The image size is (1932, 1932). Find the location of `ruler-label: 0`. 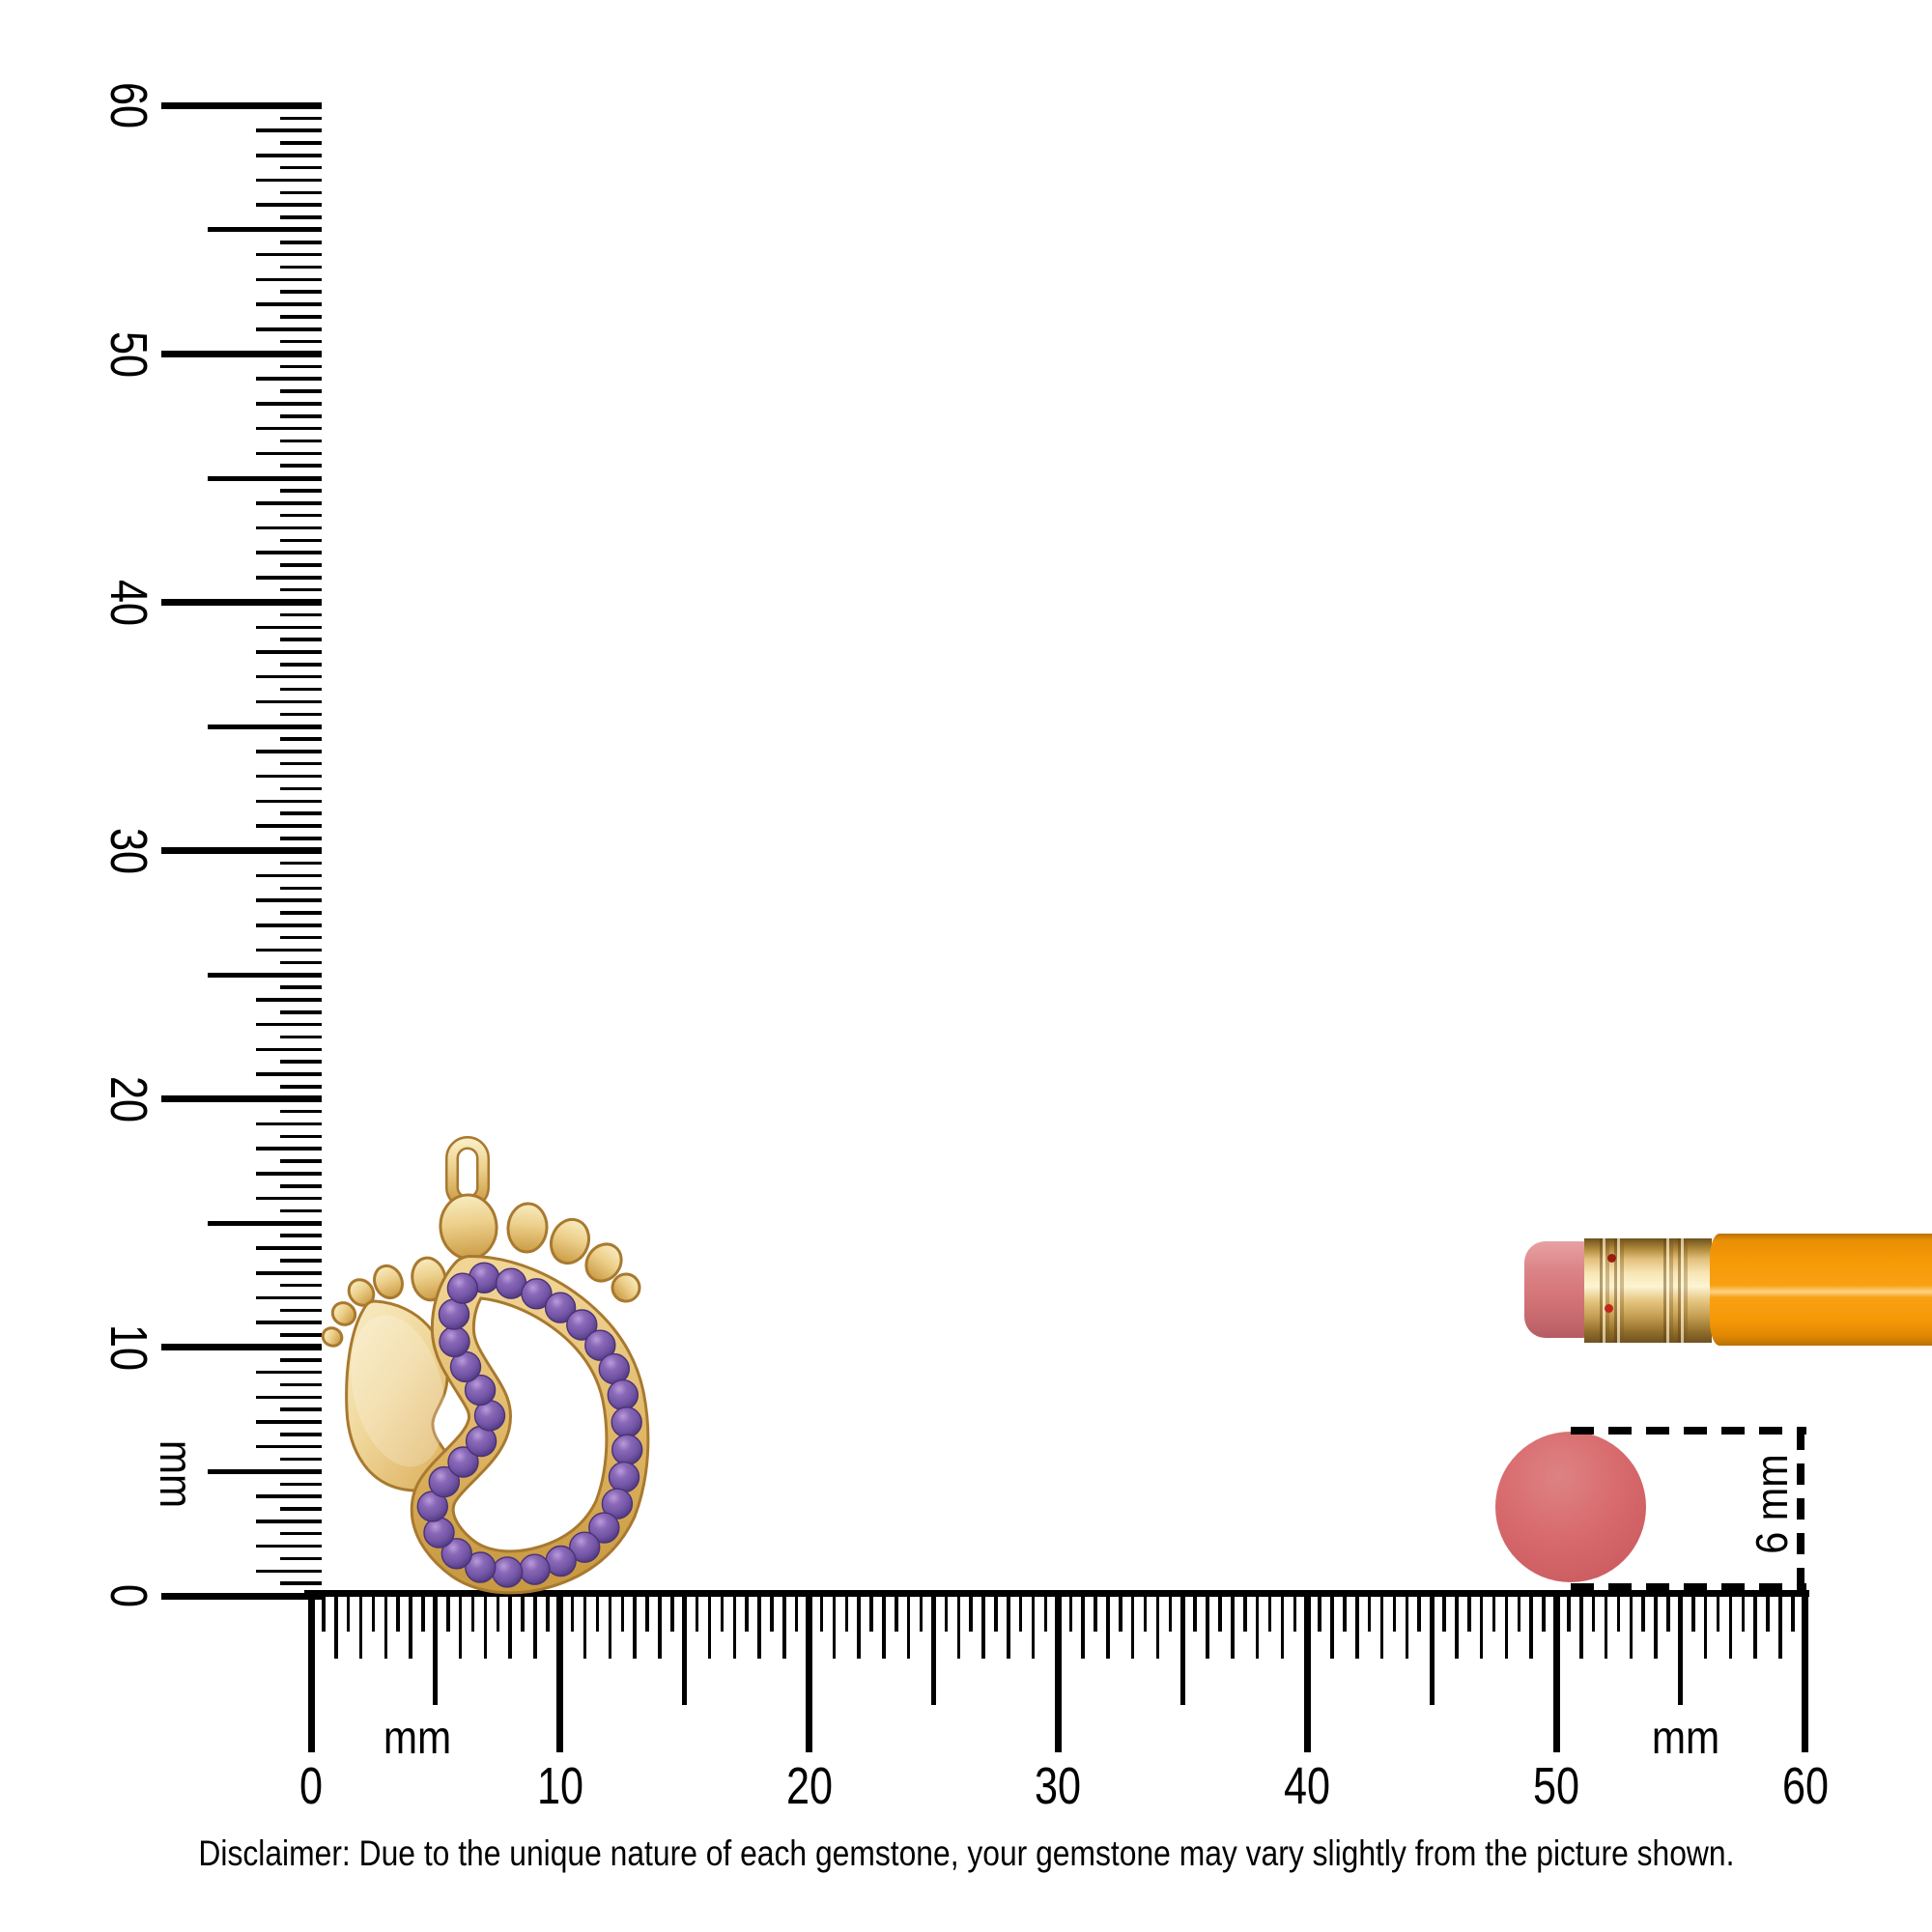

ruler-label: 0 is located at coordinates (128, 1595).